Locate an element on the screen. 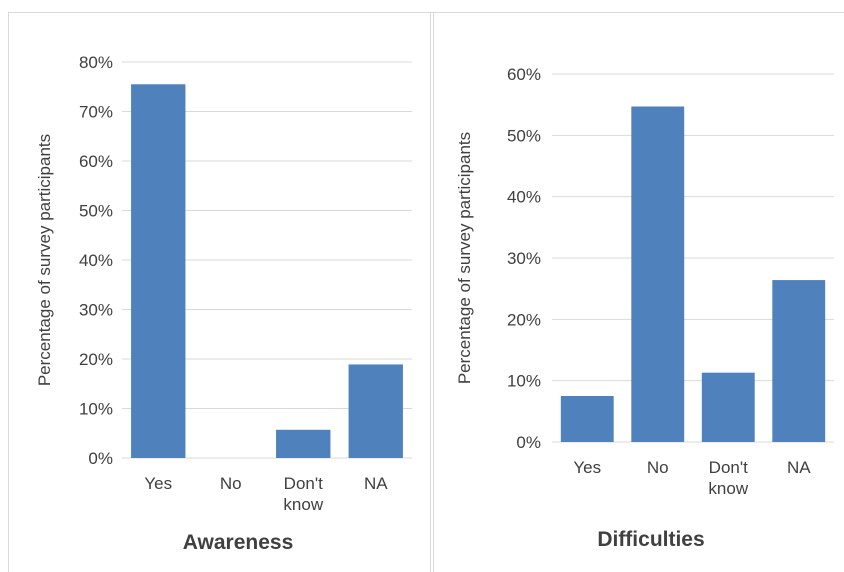  frame-top-border is located at coordinates (426, 12).